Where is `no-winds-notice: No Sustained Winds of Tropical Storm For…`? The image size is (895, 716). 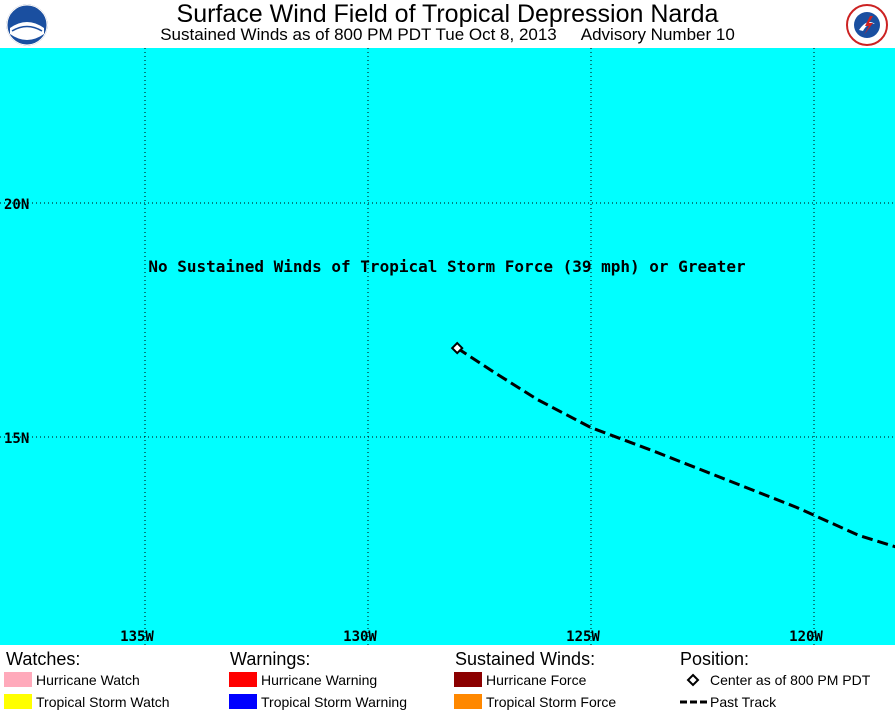 no-winds-notice: No Sustained Winds of Tropical Storm For… is located at coordinates (446, 266).